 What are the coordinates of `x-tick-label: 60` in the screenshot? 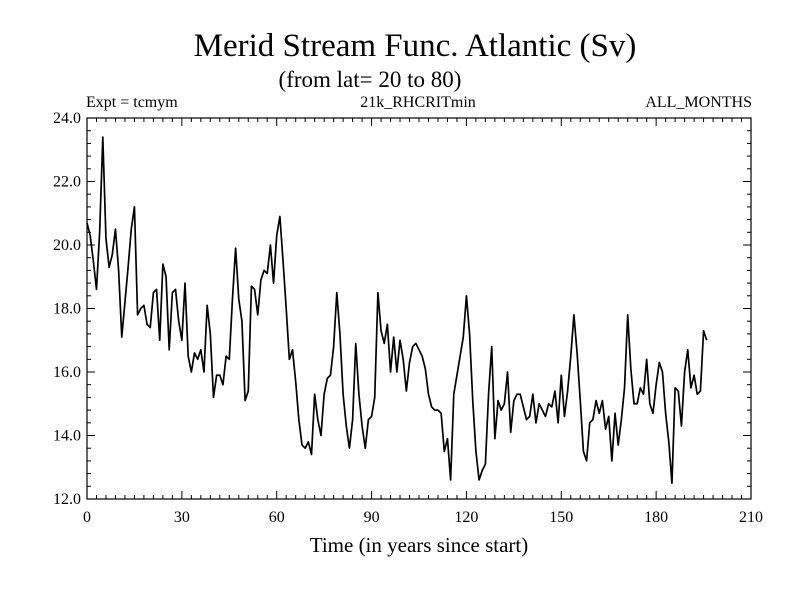 It's located at (277, 517).